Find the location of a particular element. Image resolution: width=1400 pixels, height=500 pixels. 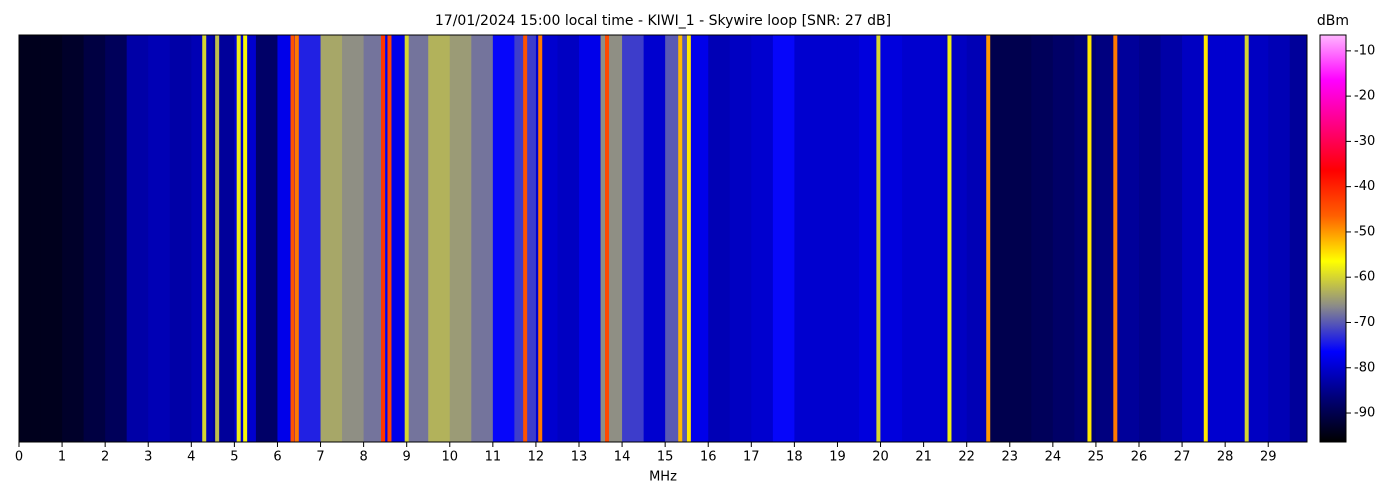

x-tick-label: 12 is located at coordinates (536, 457).